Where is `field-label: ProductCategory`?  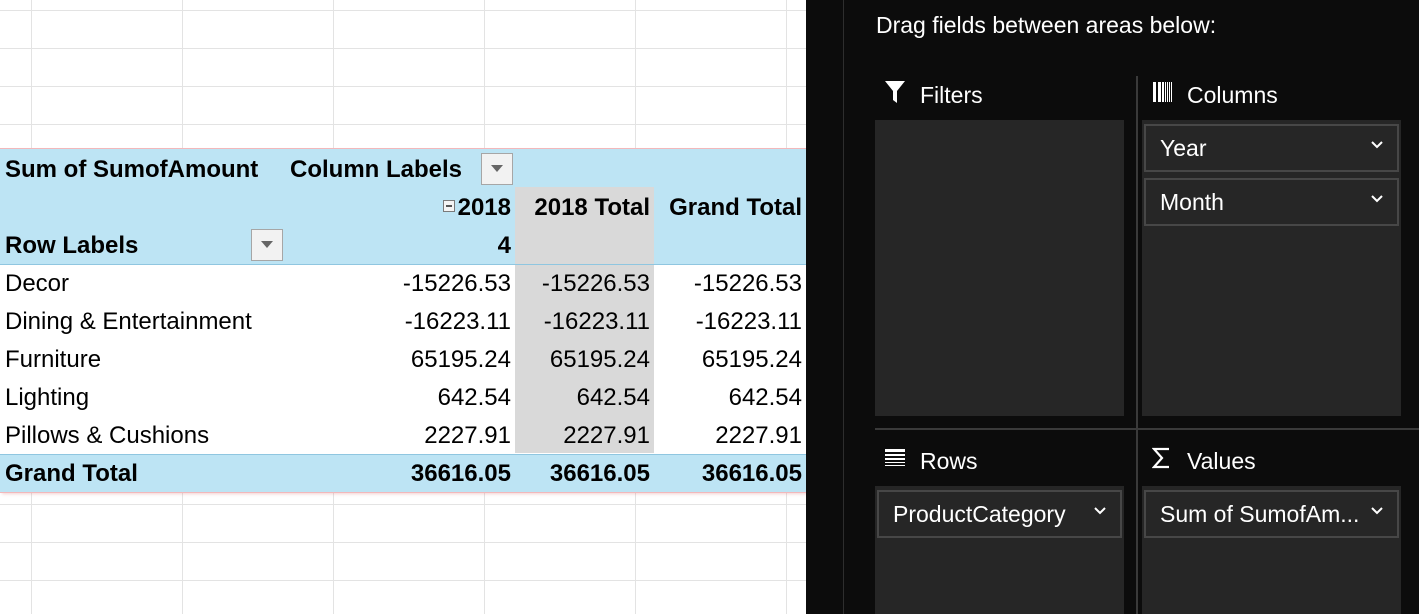
field-label: ProductCategory is located at coordinates (979, 514).